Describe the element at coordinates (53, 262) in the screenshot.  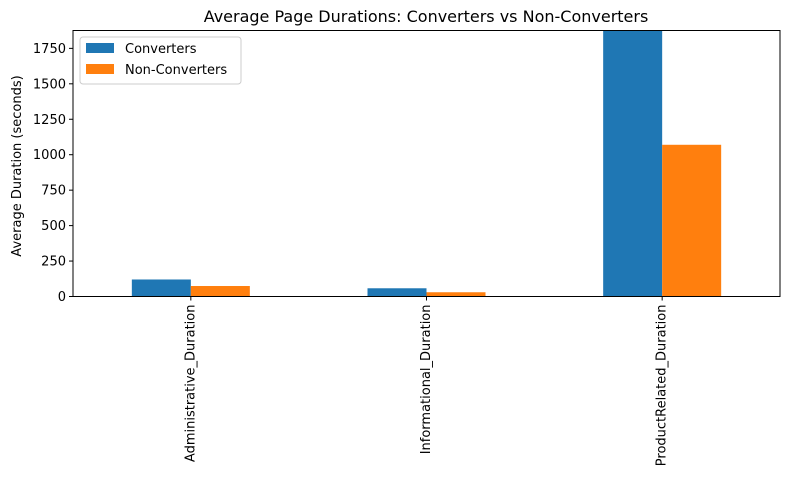
I see `y-tick-label: 250` at that location.